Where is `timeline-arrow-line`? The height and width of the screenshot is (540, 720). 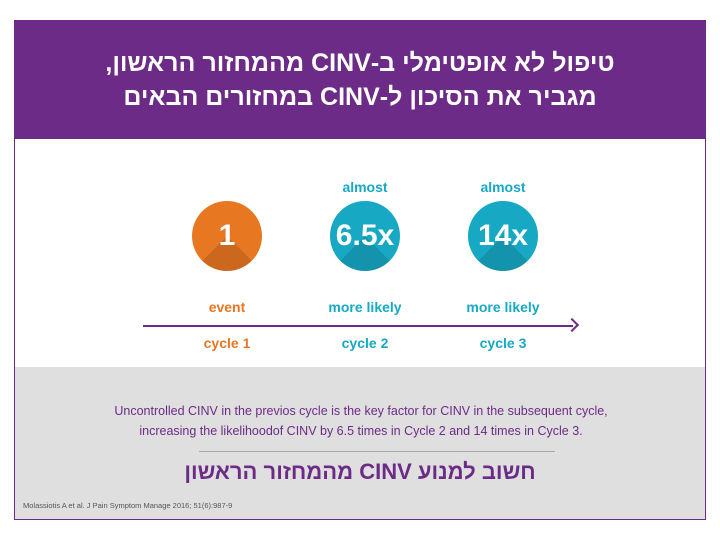 timeline-arrow-line is located at coordinates (358, 326).